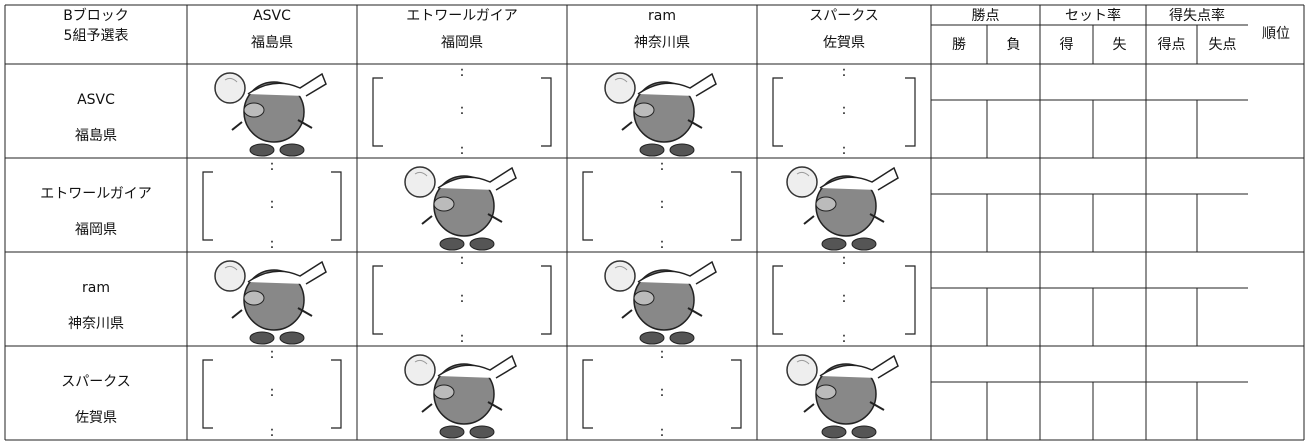  I want to click on row-prefecture: 佐賀県, so click(96, 418).